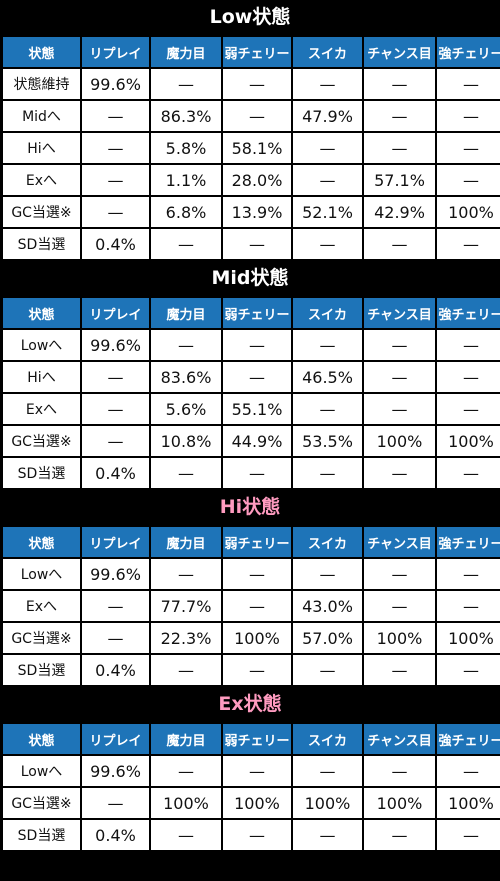  What do you see at coordinates (257, 212) in the screenshot?
I see `table-cell: 13.9%` at bounding box center [257, 212].